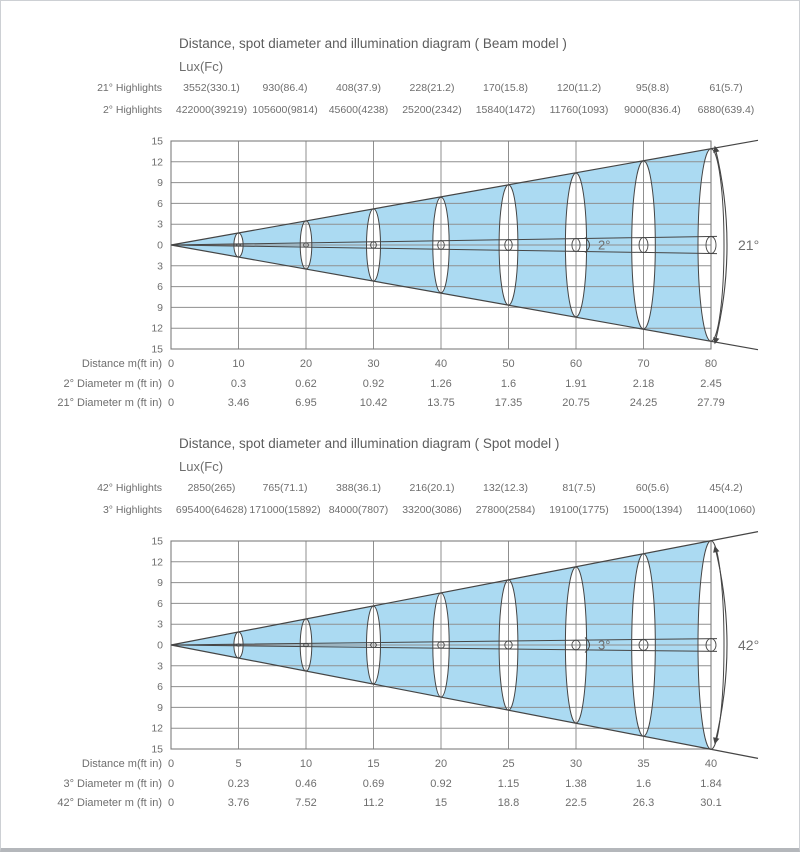  I want to click on table-value: 3.76, so click(238, 803).